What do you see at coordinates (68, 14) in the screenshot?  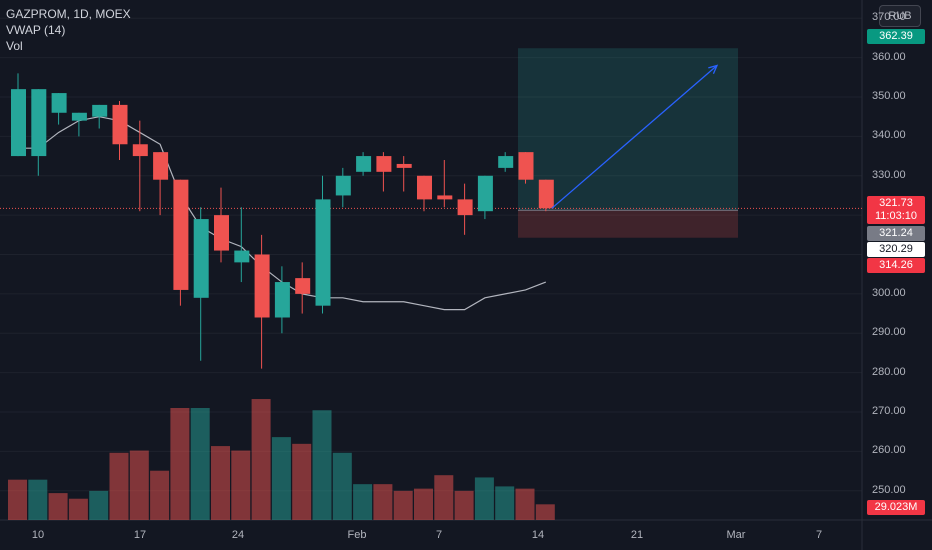 I see `symbol-title: GAZPROM, 1D, MOEX` at bounding box center [68, 14].